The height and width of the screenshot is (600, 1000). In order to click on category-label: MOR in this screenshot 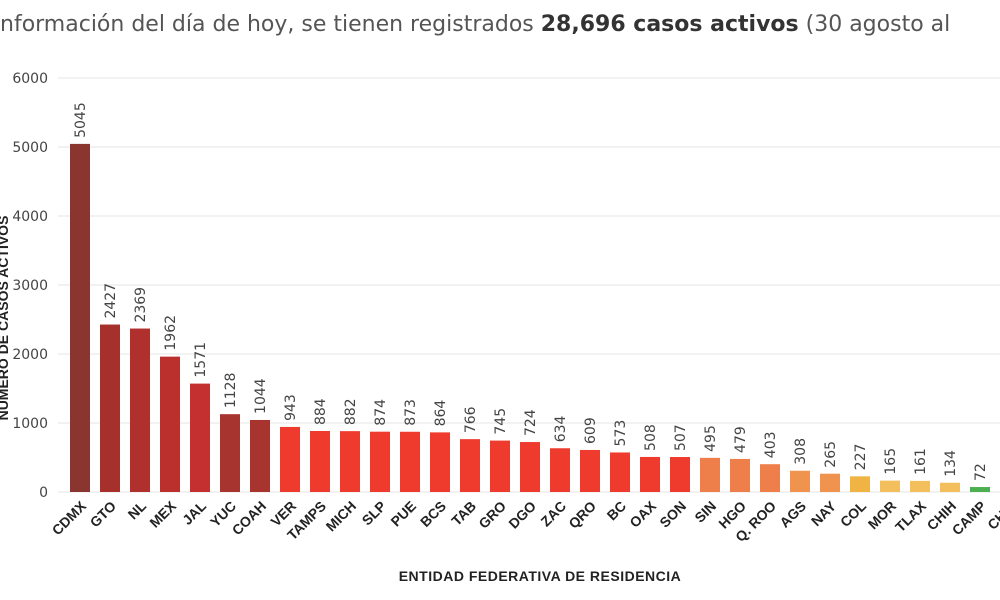, I will do `click(882, 515)`.